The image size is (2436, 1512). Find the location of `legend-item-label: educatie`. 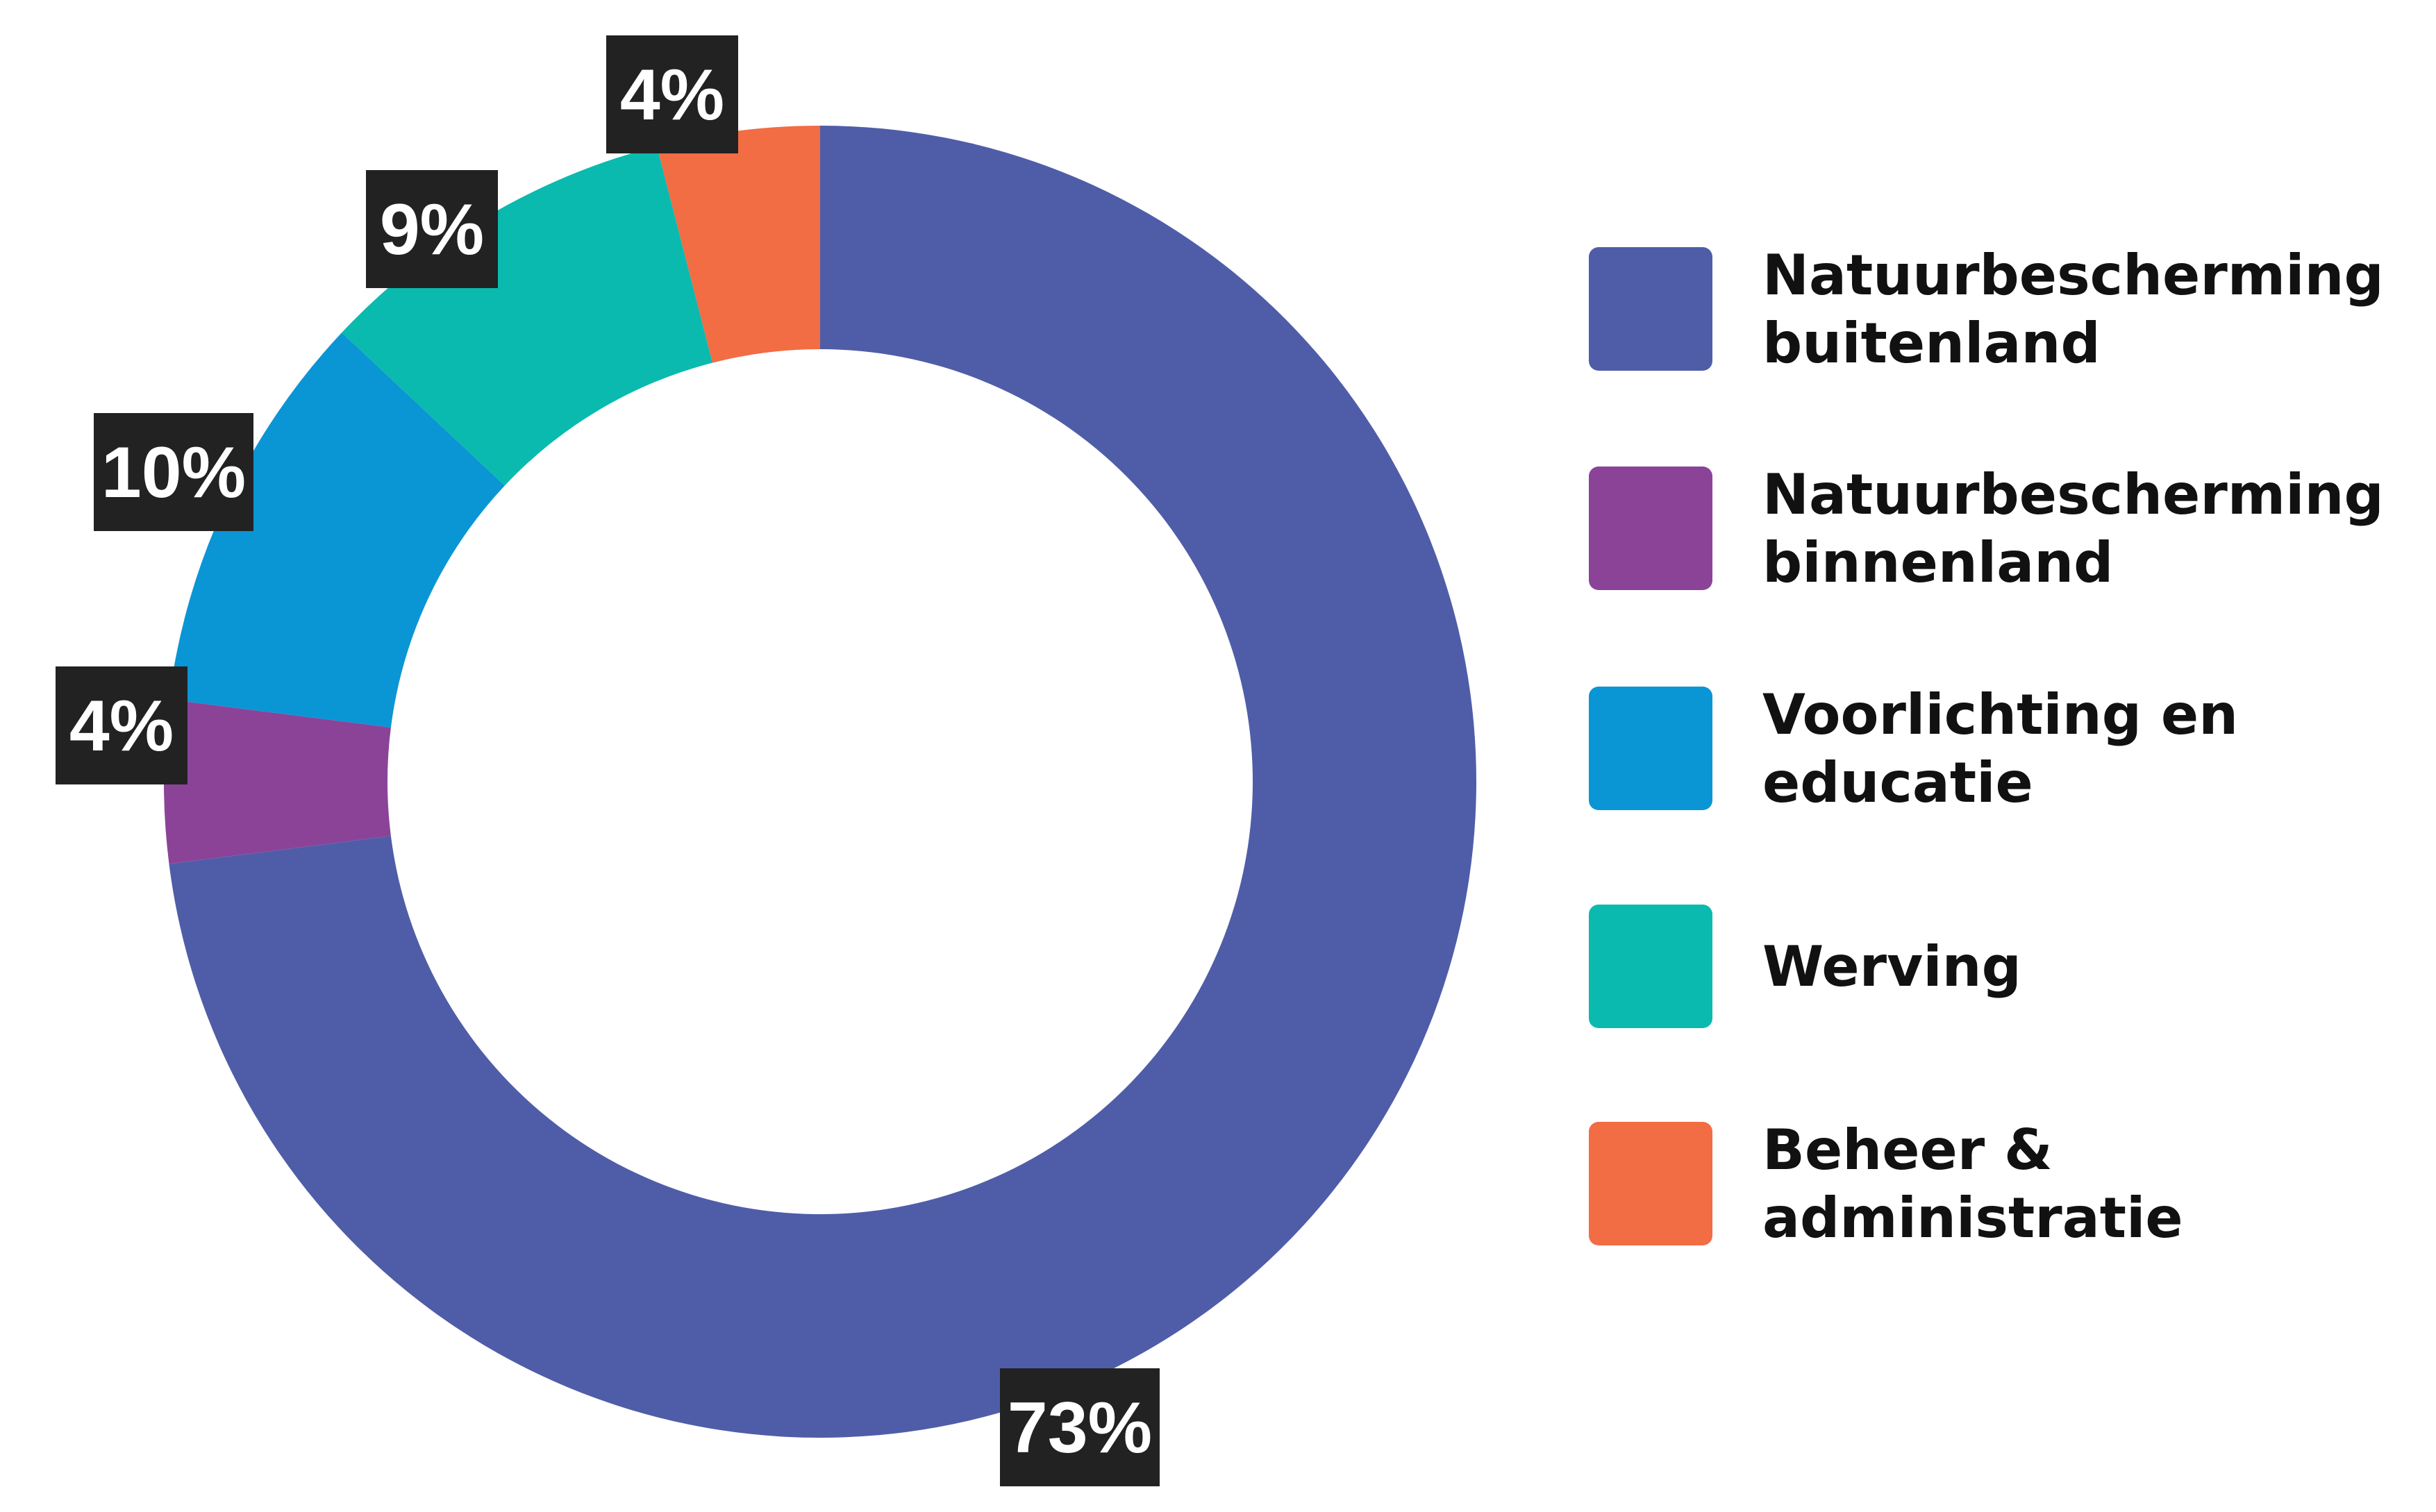

legend-item-label: educatie is located at coordinates (1897, 782).